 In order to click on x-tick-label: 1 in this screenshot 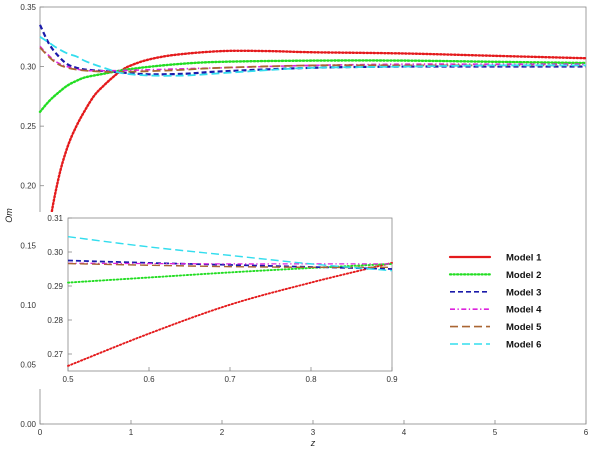, I will do `click(131, 432)`.